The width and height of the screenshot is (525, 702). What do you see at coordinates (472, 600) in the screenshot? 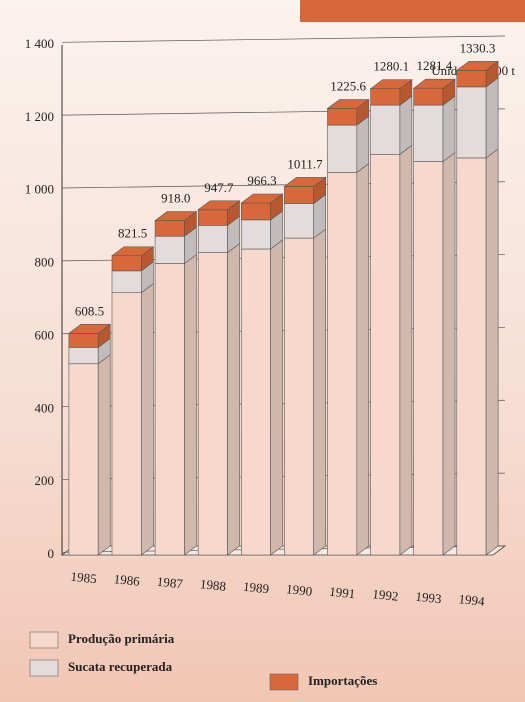
I see `x-tick-label: 1994` at bounding box center [472, 600].